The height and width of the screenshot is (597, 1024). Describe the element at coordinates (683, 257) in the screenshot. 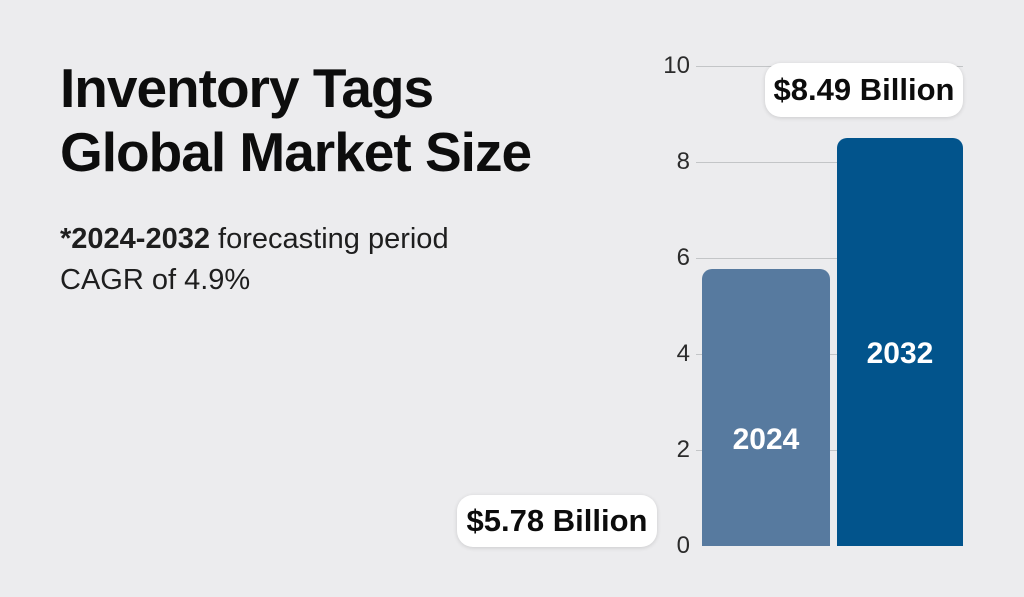

I see `y-tick-label-6: 6` at that location.